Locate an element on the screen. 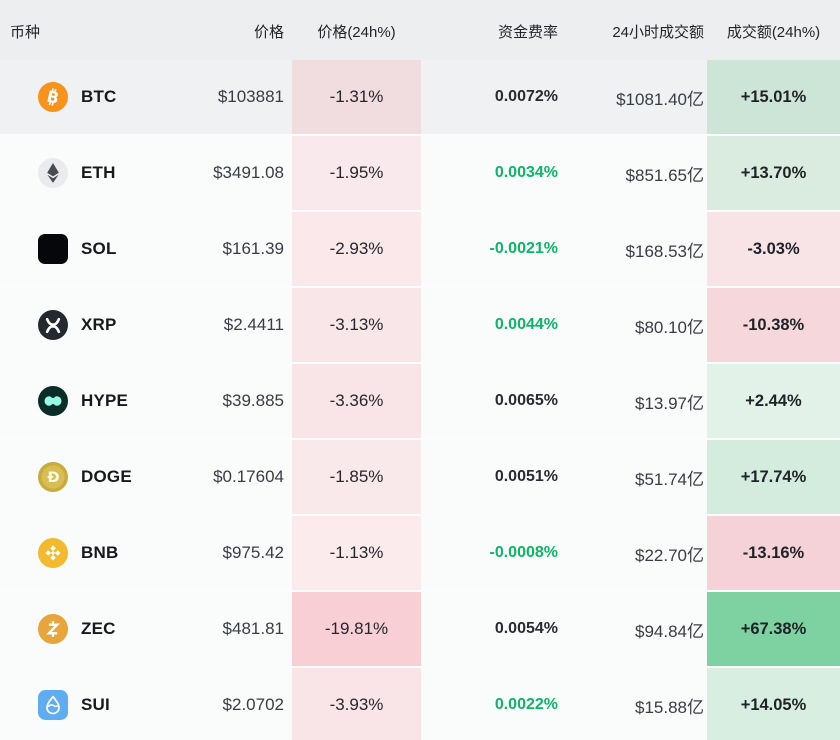 The width and height of the screenshot is (840, 740). volume-change-24h-value: -3.03% is located at coordinates (773, 248).